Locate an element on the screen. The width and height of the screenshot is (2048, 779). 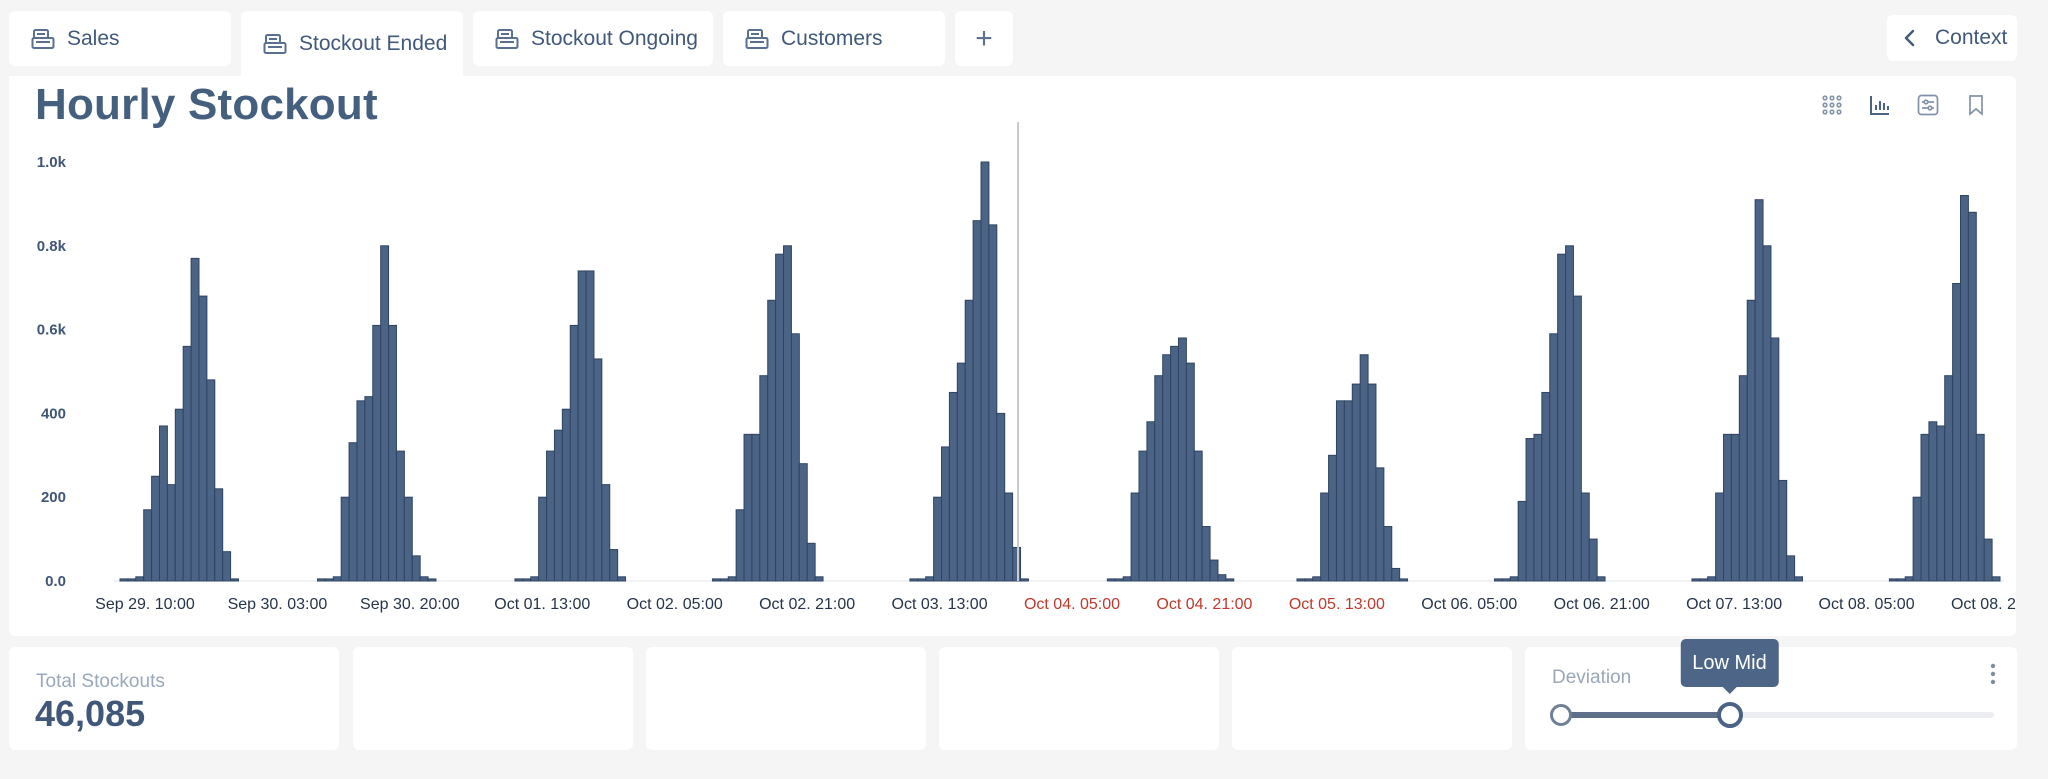
deviation-slider-min-handle is located at coordinates (1561, 715).